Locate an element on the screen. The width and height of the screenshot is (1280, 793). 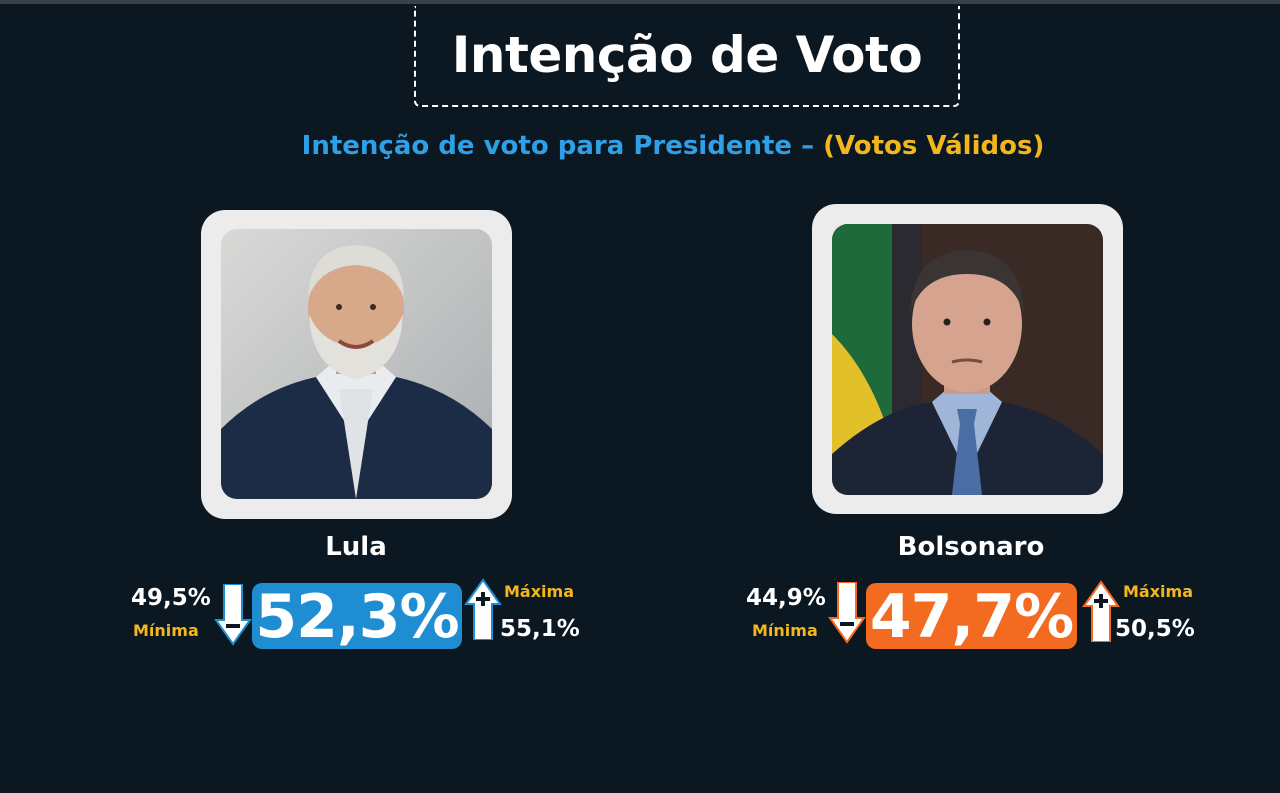
max-value-bolsonaro: 50,5% is located at coordinates (1155, 629).